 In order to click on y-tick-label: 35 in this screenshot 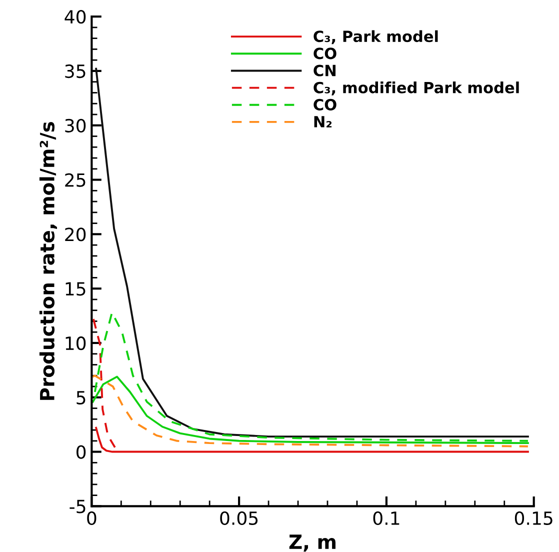, I will do `click(75, 71)`.